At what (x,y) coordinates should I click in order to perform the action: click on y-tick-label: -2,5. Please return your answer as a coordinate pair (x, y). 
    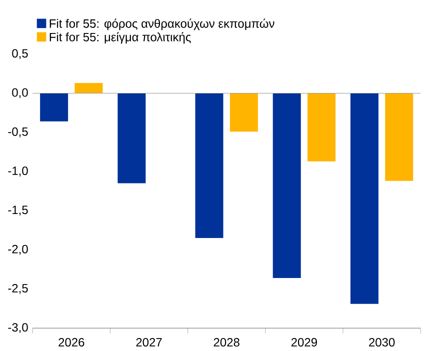
    Looking at the image, I should click on (18, 289).